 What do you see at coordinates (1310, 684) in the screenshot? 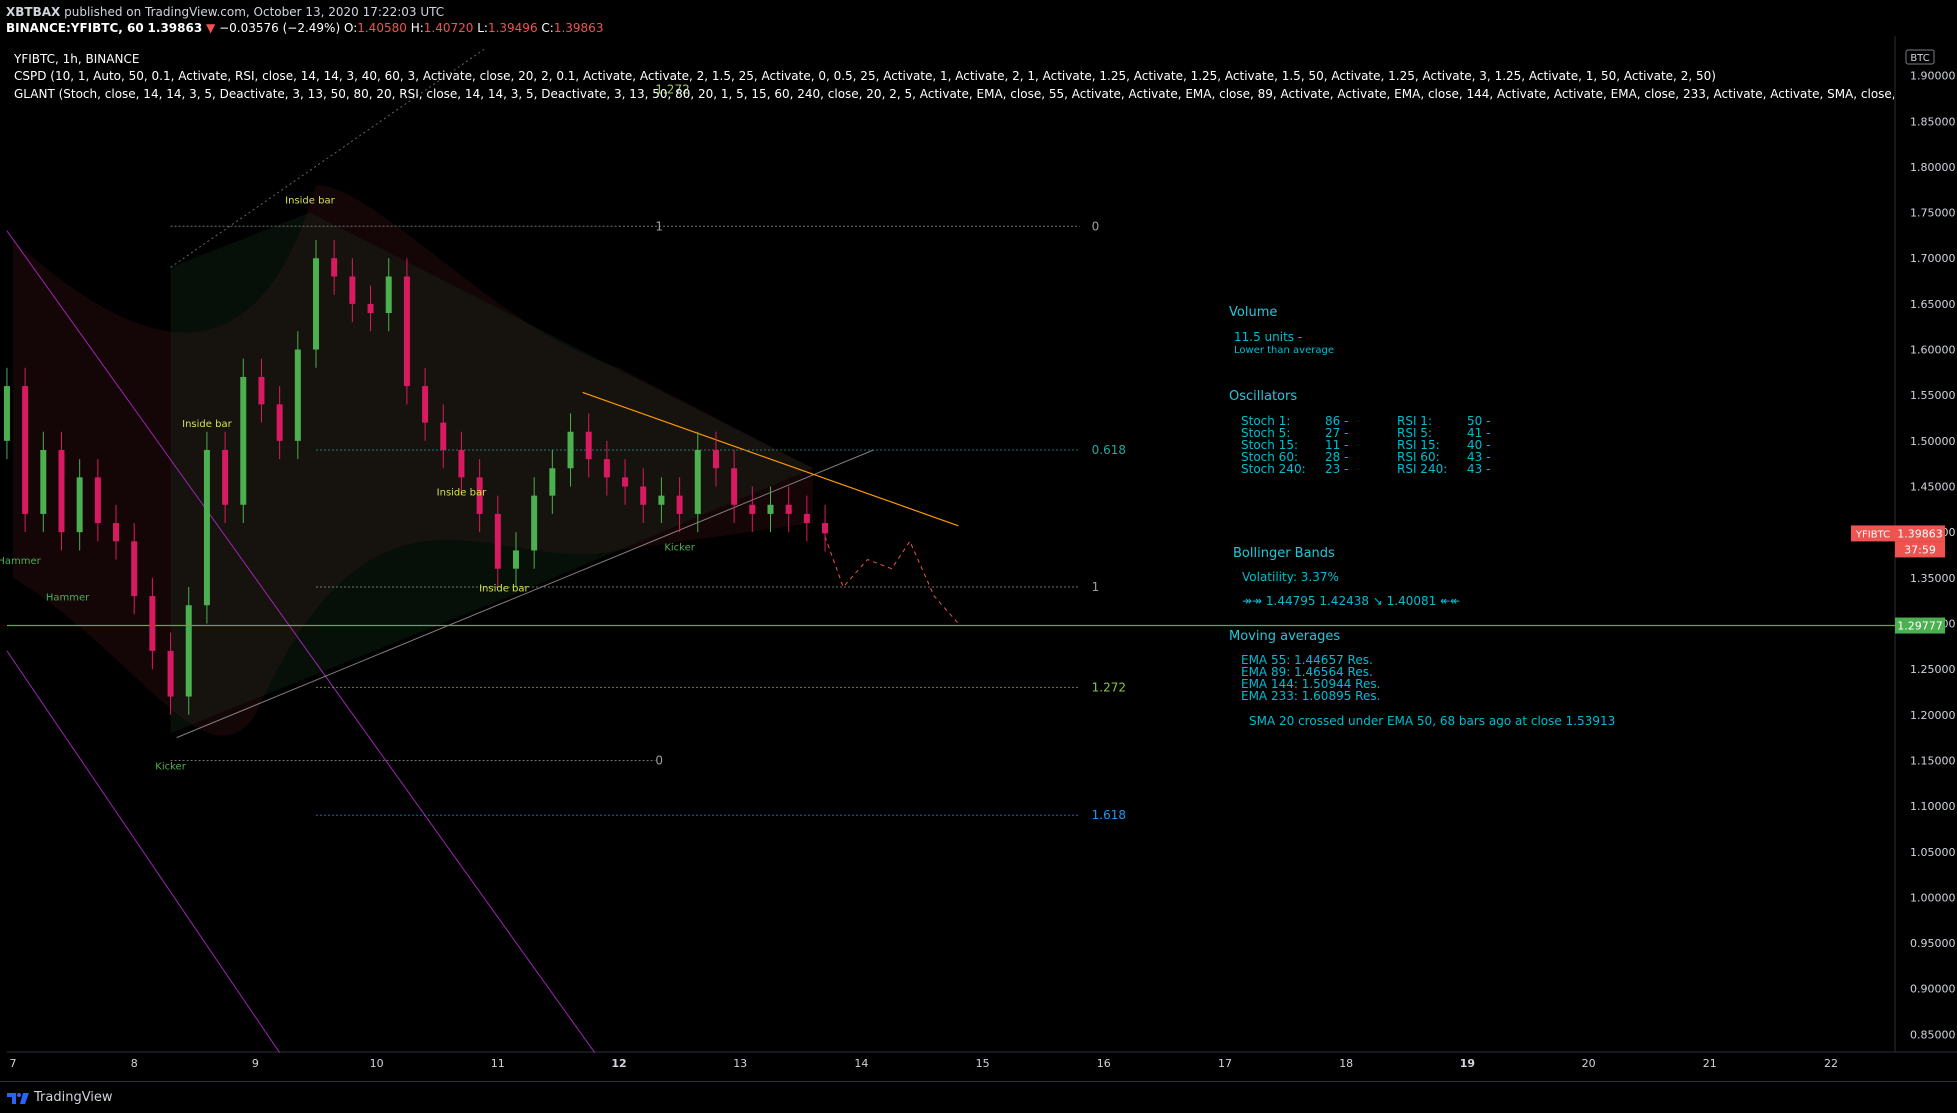
I see `moving-average-row: EMA 144: 1.50944 Res.` at bounding box center [1310, 684].